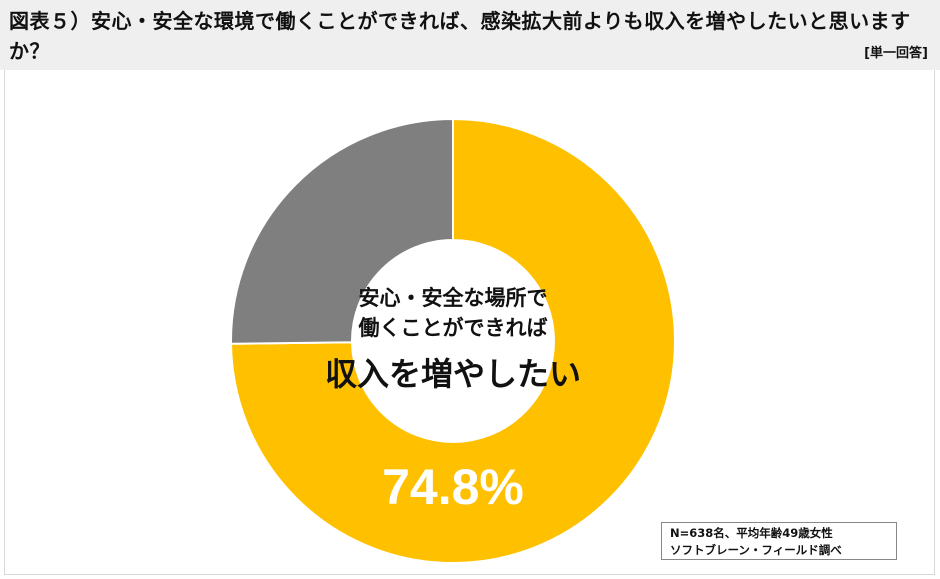 This screenshot has width=940, height=579. Describe the element at coordinates (452, 374) in the screenshot. I see `center-label-main: 収入を増やしたい` at that location.